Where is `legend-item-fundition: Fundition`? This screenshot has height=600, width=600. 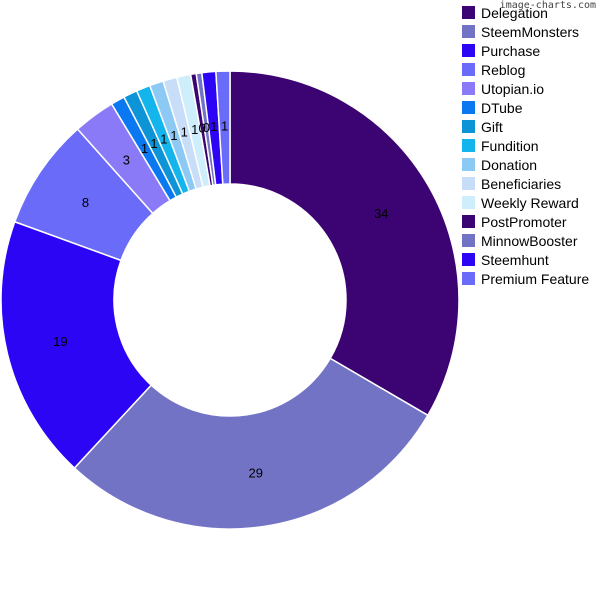 legend-item-fundition: Fundition is located at coordinates (525, 145).